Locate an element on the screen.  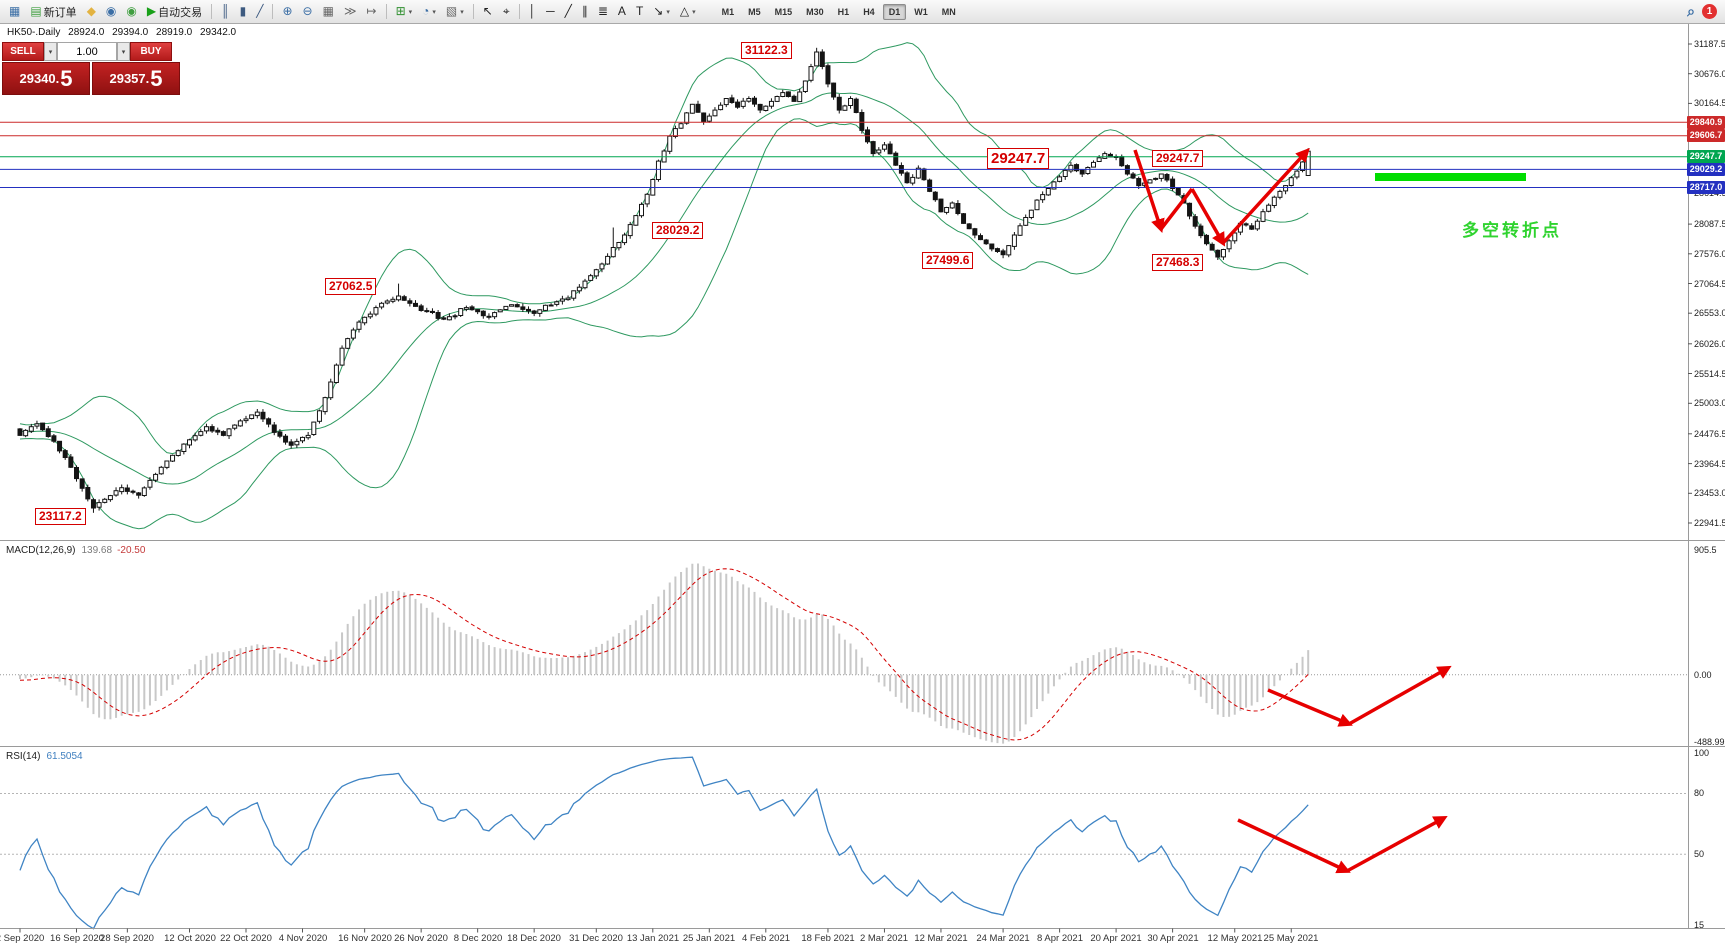
price-level-marker: 29247.7 is located at coordinates (1706, 156).